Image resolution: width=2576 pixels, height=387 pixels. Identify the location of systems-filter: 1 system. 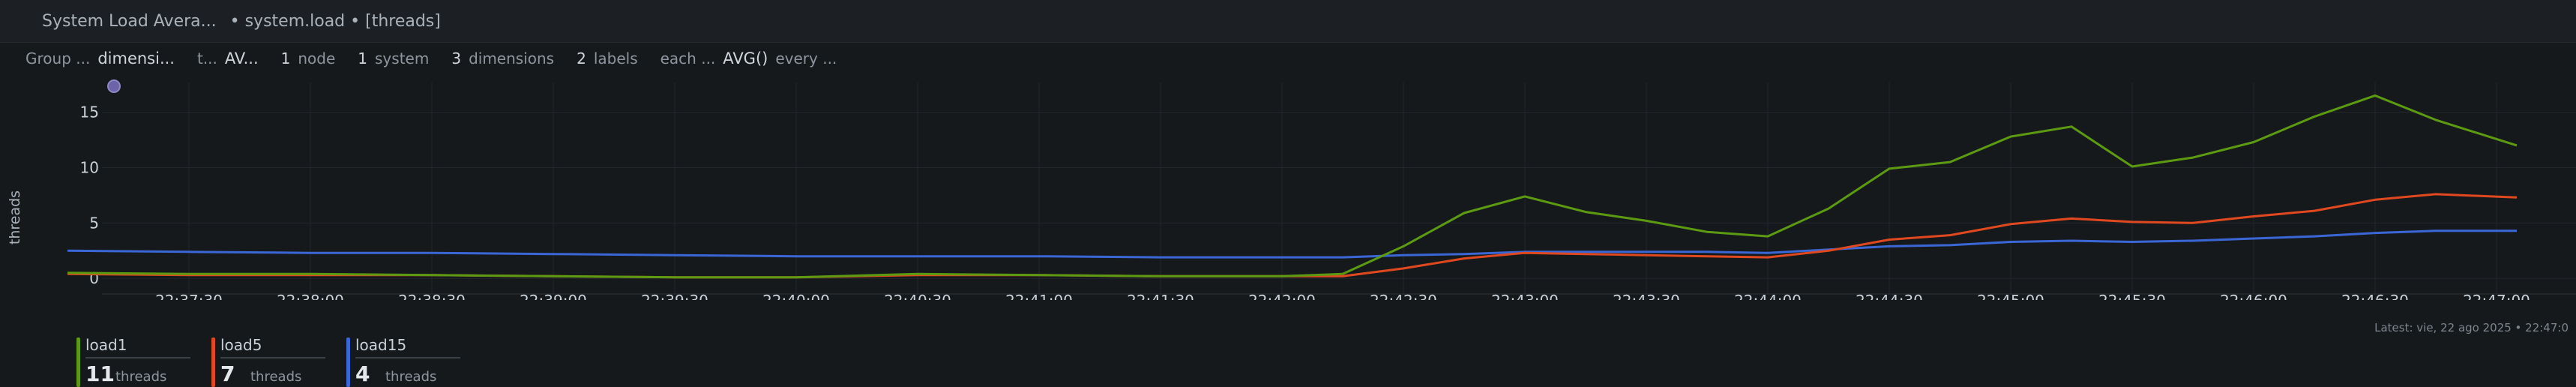
(393, 59).